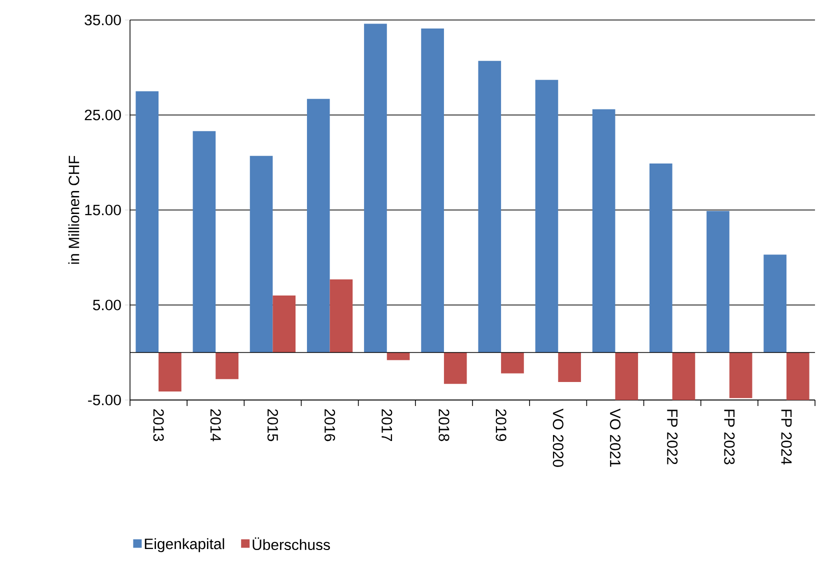 The image size is (818, 564). What do you see at coordinates (184, 545) in the screenshot?
I see `legend-label: Eigenkapital` at bounding box center [184, 545].